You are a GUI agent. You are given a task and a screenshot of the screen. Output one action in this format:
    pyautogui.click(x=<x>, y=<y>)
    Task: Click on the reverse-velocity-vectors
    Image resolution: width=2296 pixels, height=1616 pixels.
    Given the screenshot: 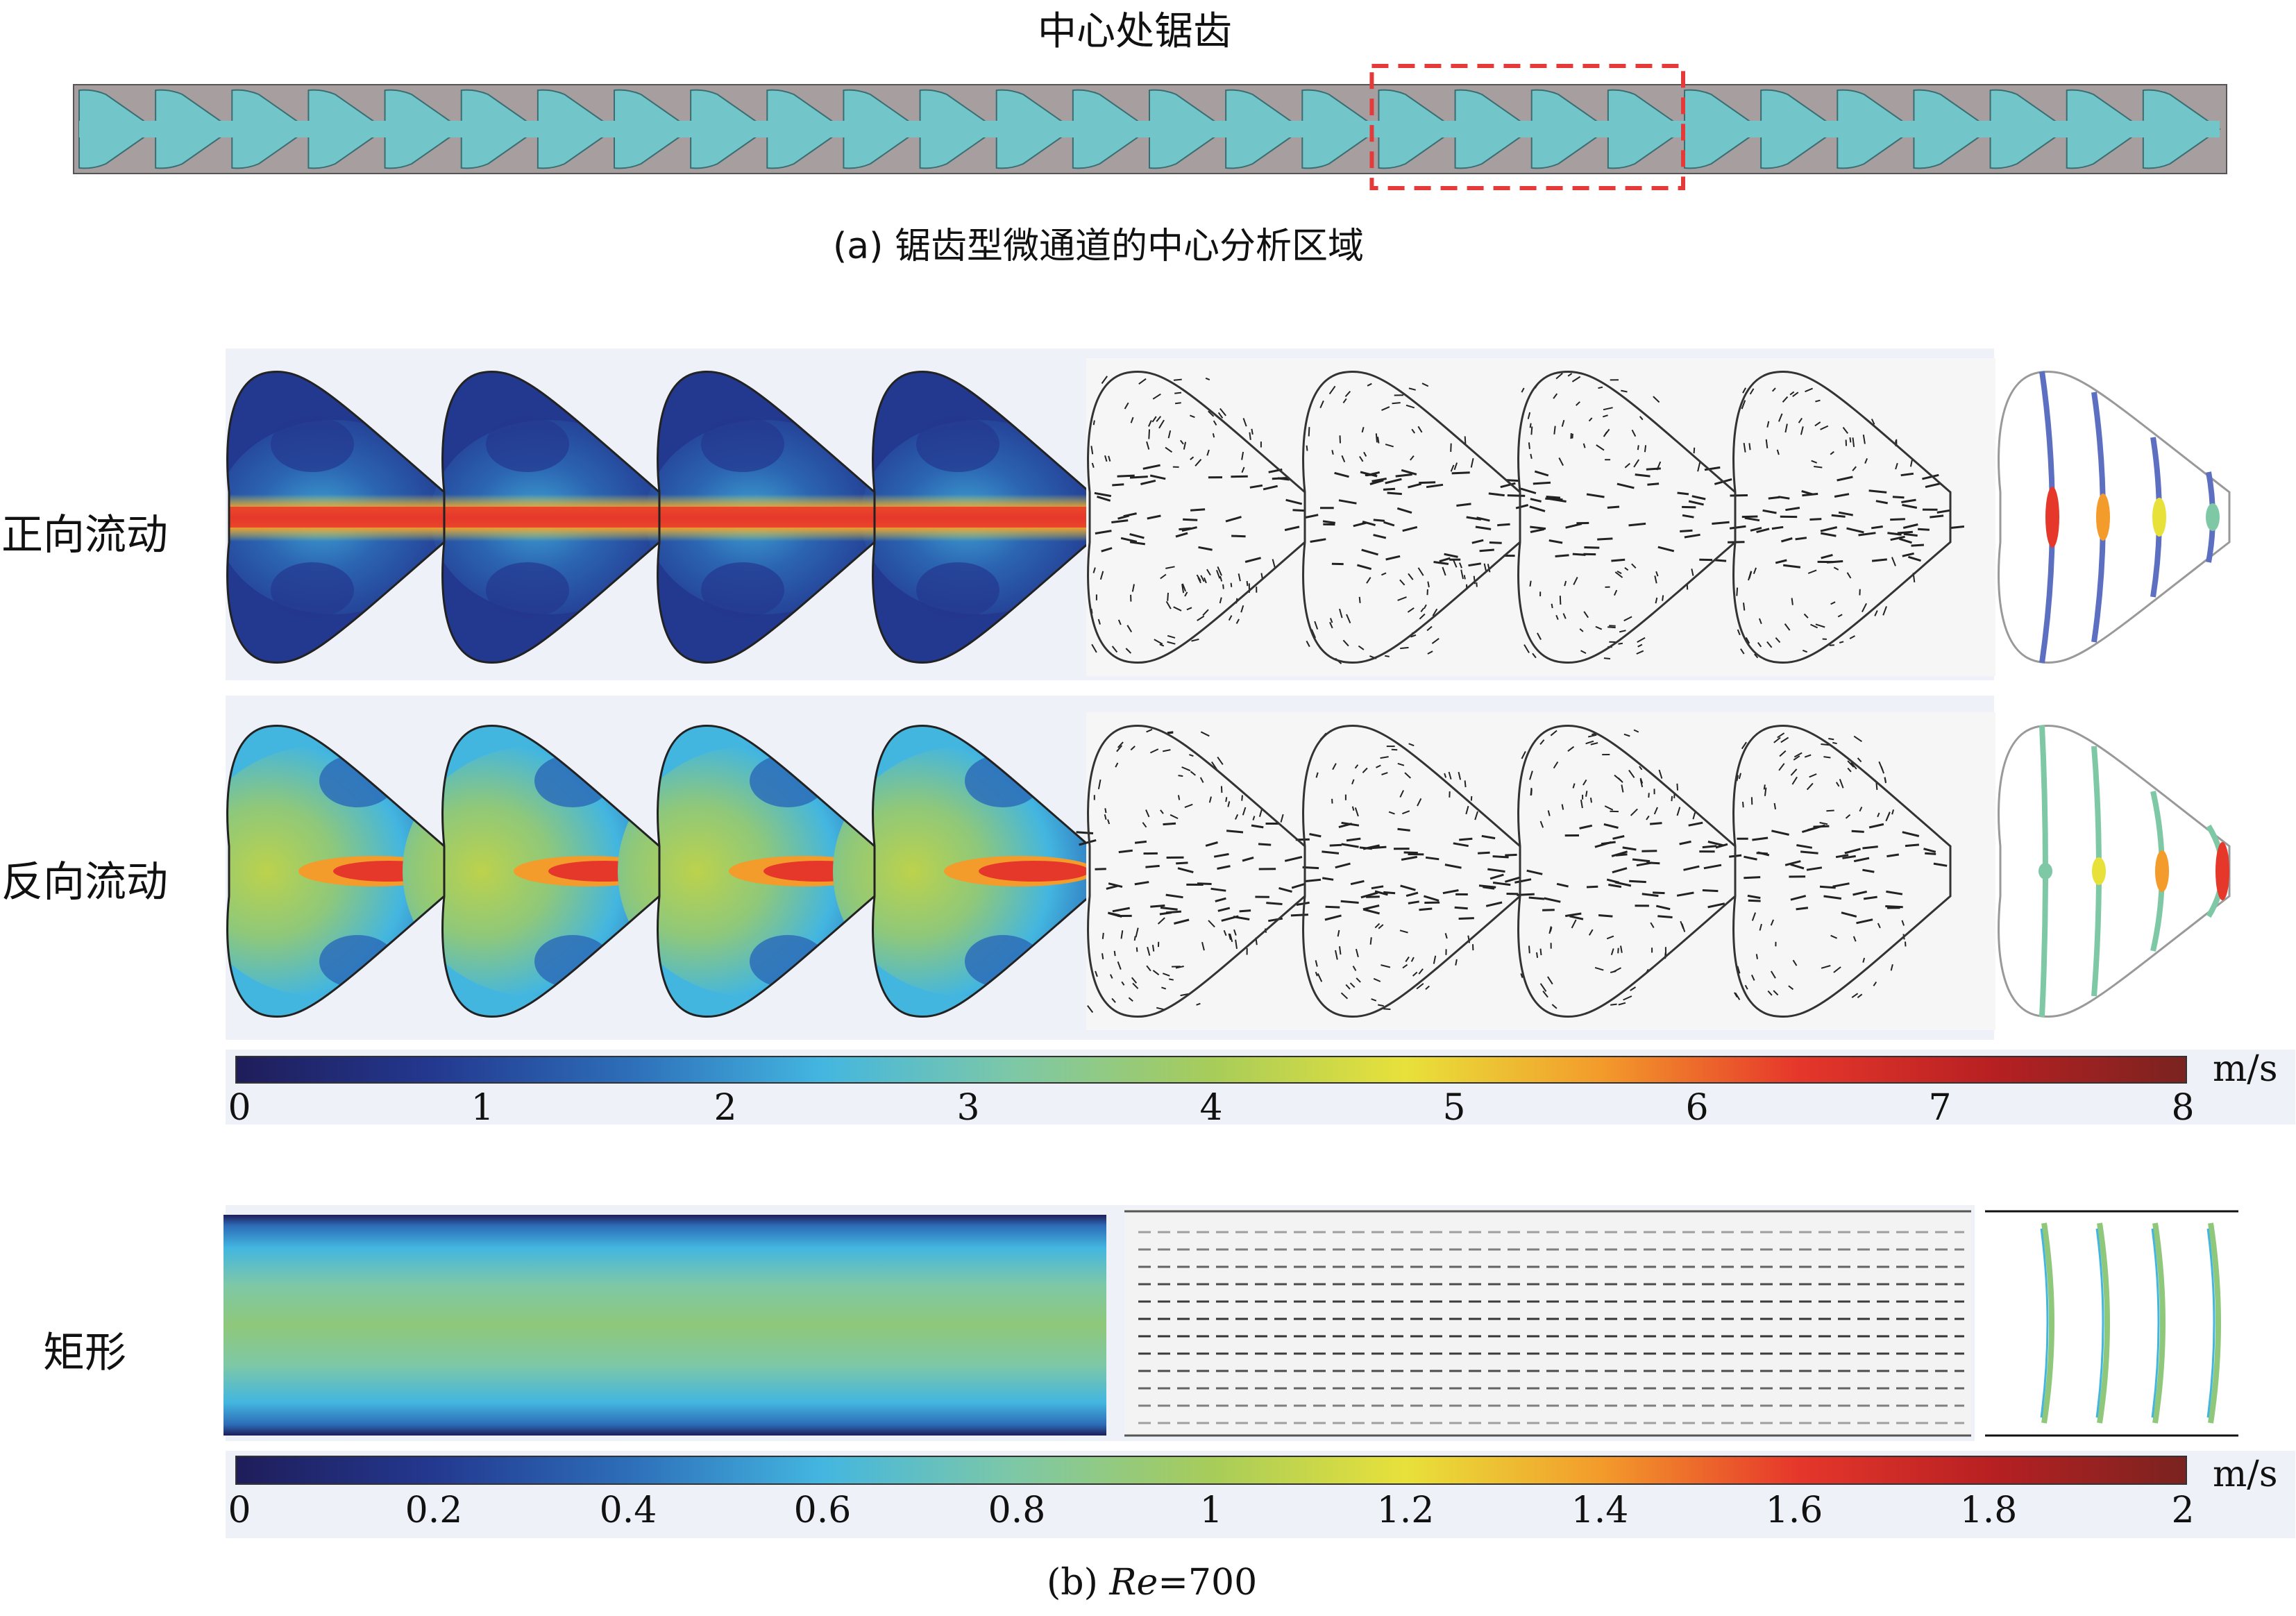 What is the action you would take?
    pyautogui.click(x=1535, y=871)
    